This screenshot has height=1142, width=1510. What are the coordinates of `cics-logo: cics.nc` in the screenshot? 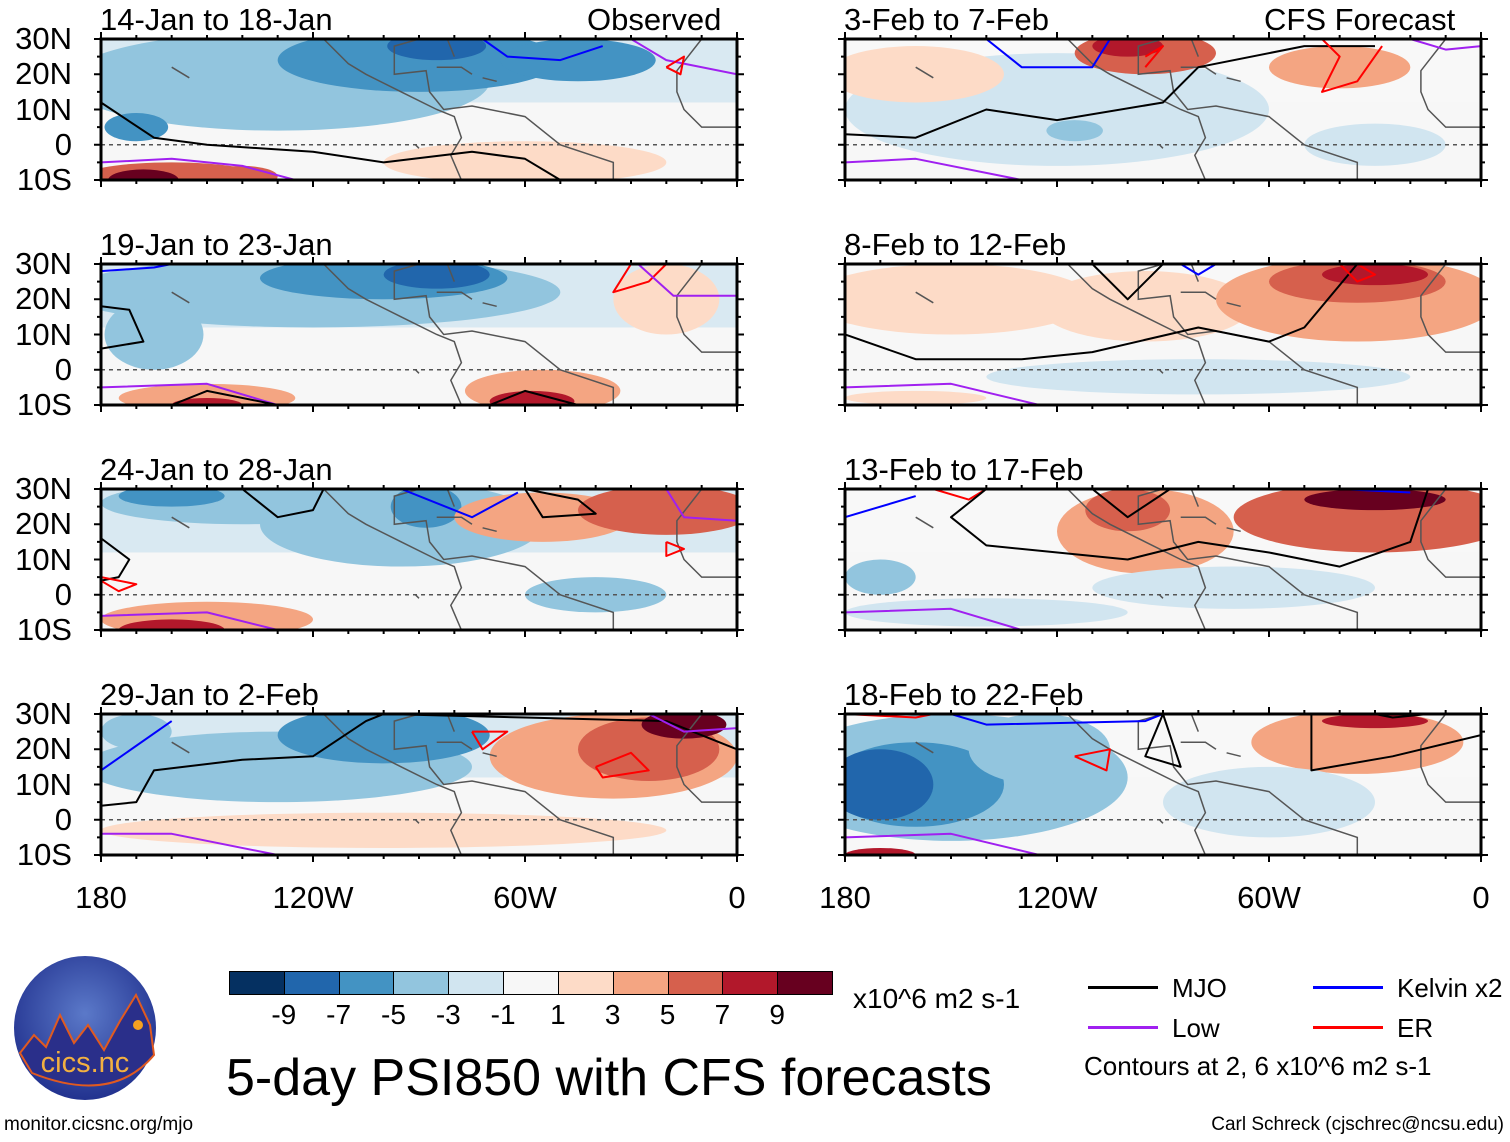 It's located at (85, 1028).